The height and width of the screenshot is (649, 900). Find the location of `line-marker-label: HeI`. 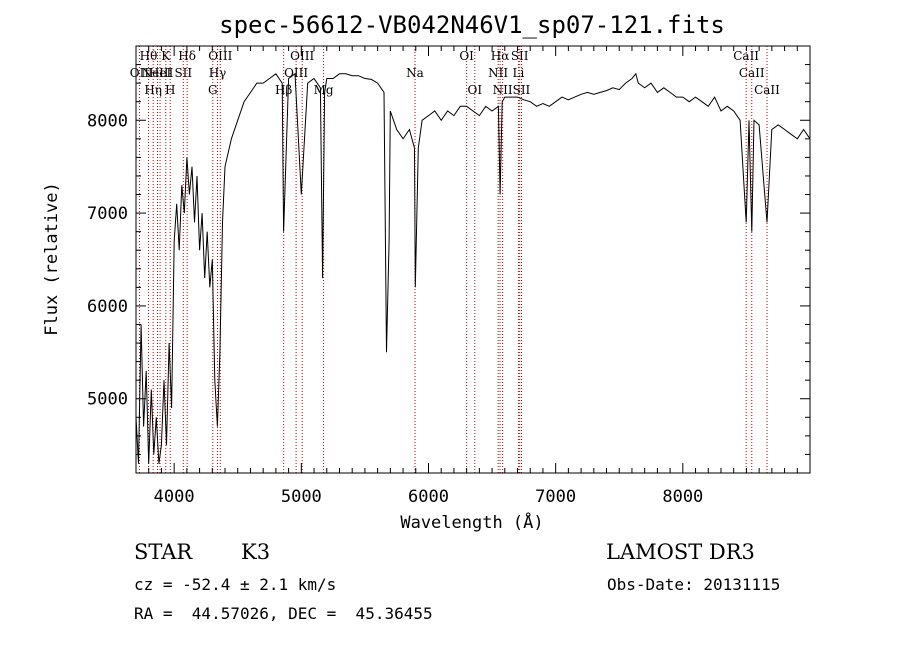

line-marker-label: HeI is located at coordinates (160, 73).